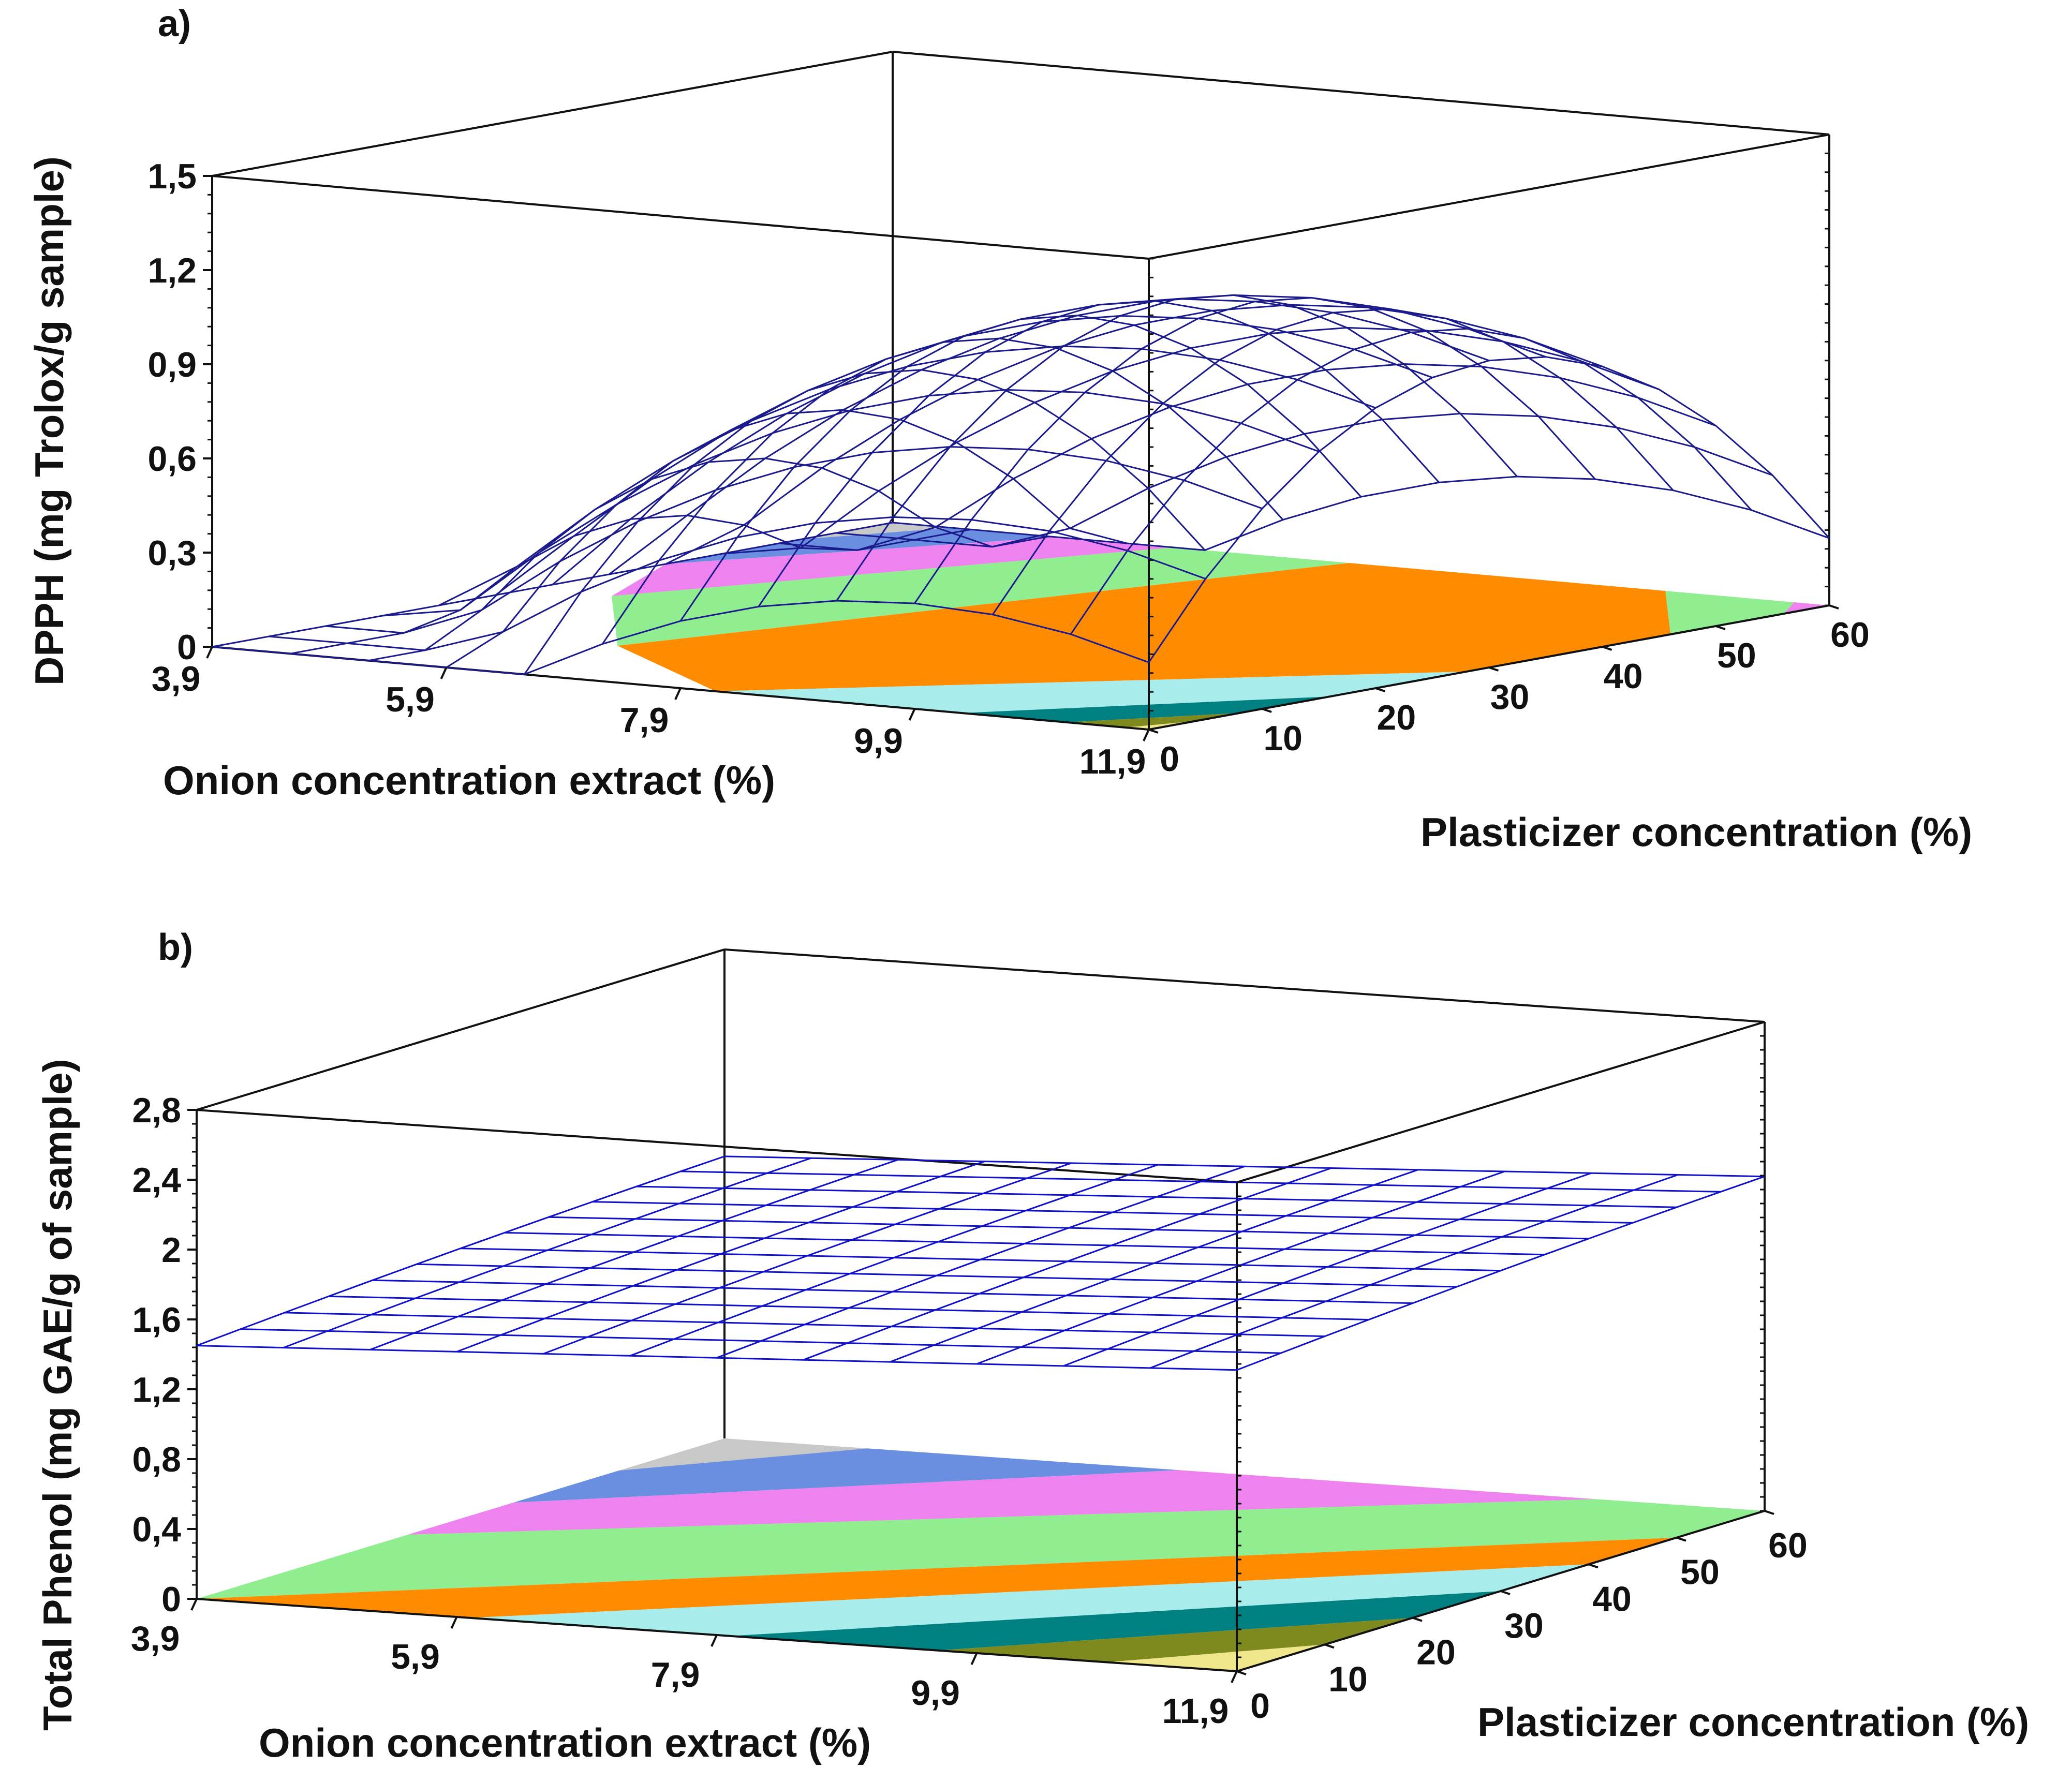 This screenshot has width=2072, height=1767. Describe the element at coordinates (1700, 1572) in the screenshot. I see `panel-b-y-tick-label: 50` at that location.